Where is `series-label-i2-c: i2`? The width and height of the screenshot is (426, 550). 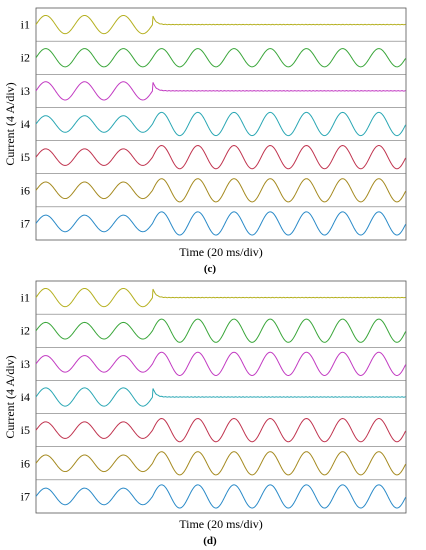 series-label-i2-c: i2 is located at coordinates (25, 58).